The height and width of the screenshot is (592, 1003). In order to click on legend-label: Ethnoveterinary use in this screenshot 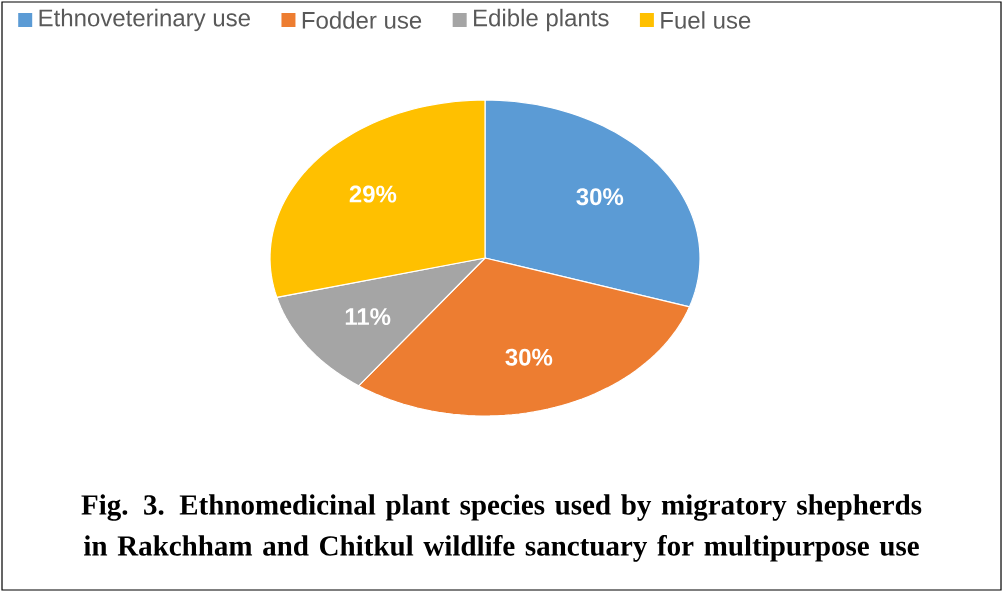, I will do `click(144, 20)`.